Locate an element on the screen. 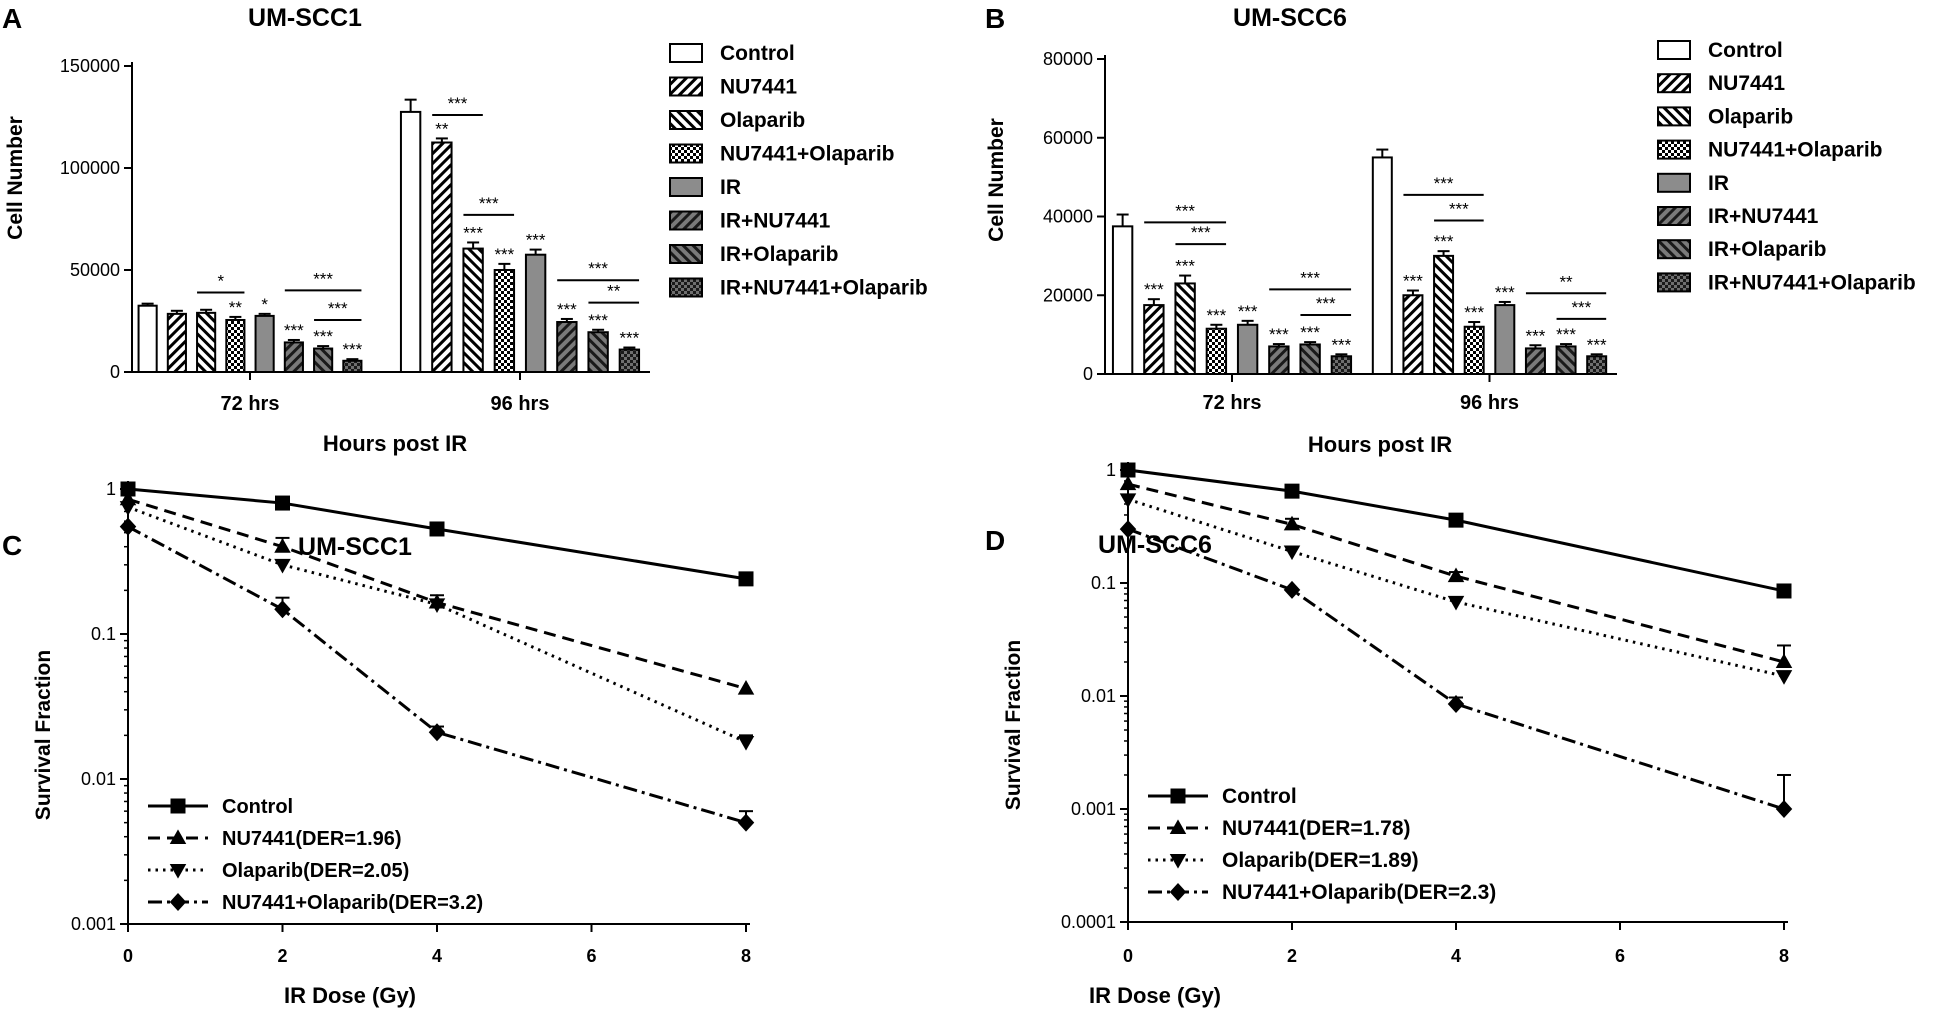 The width and height of the screenshot is (1950, 1014). panel-b-title: UM-SCC6 is located at coordinates (1290, 18).